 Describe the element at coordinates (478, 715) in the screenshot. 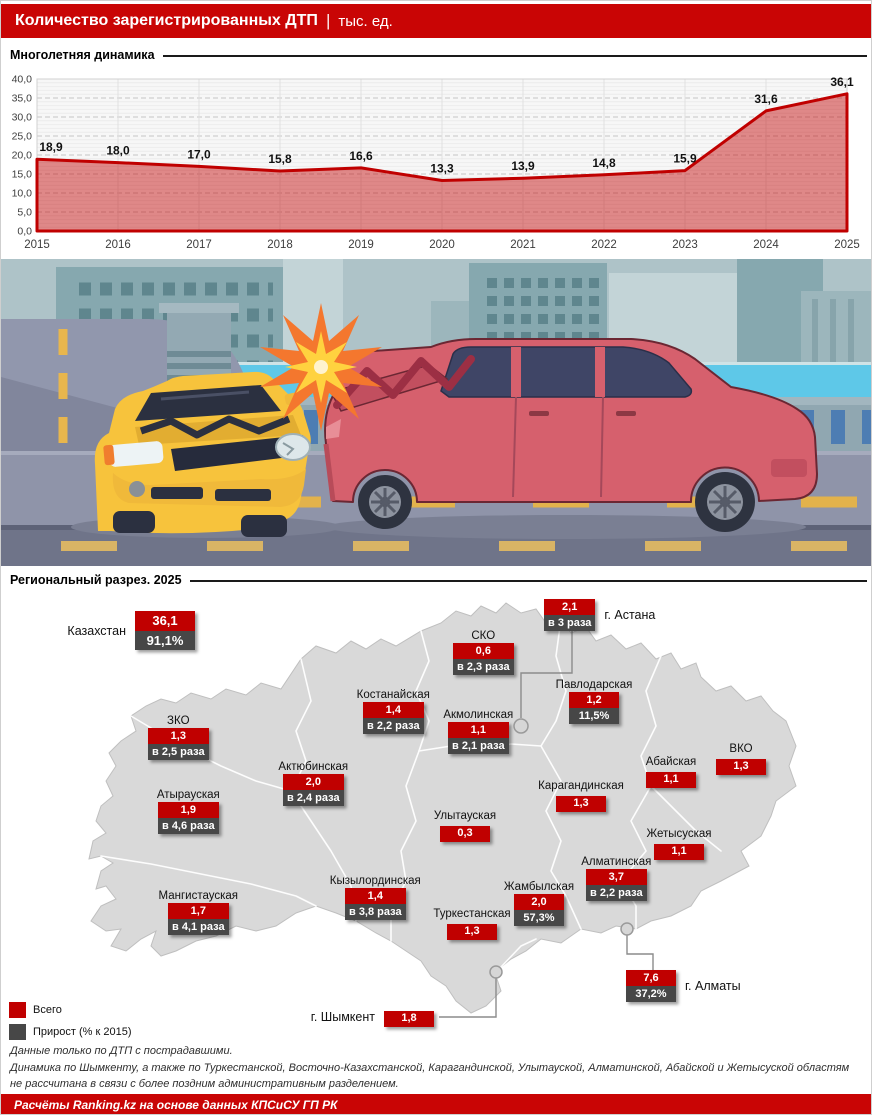

I see `region-label: Акмолинская` at that location.